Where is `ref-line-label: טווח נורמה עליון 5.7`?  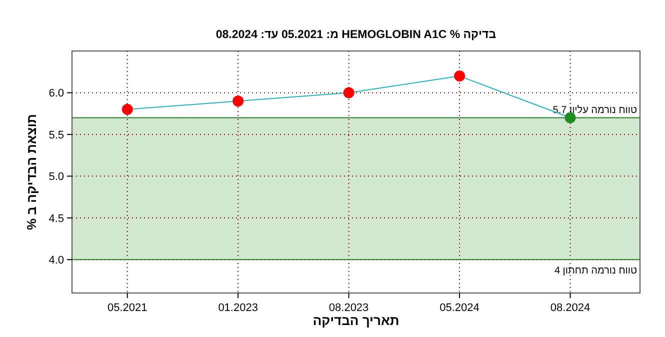 ref-line-label: טווח נורמה עליון 5.7 is located at coordinates (594, 110).